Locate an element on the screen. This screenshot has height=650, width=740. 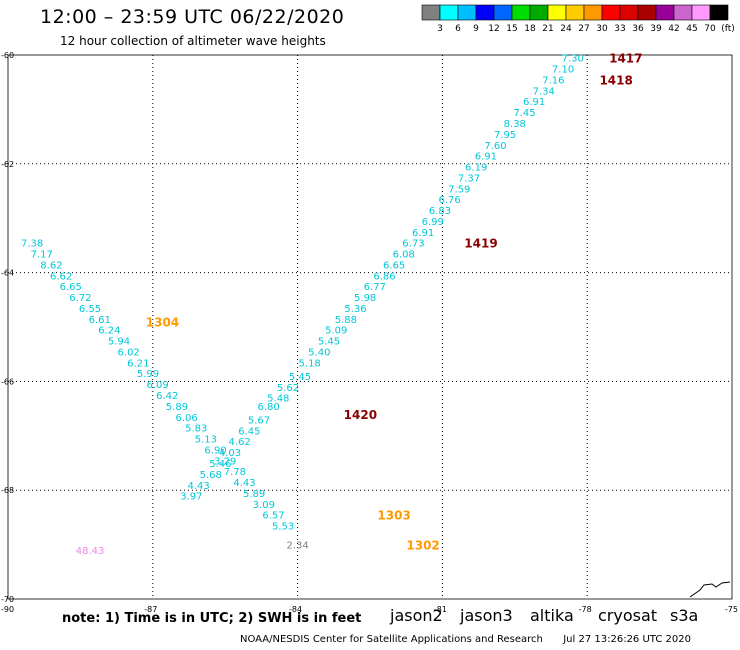
y-tick-label: -70 is located at coordinates (7, 599).